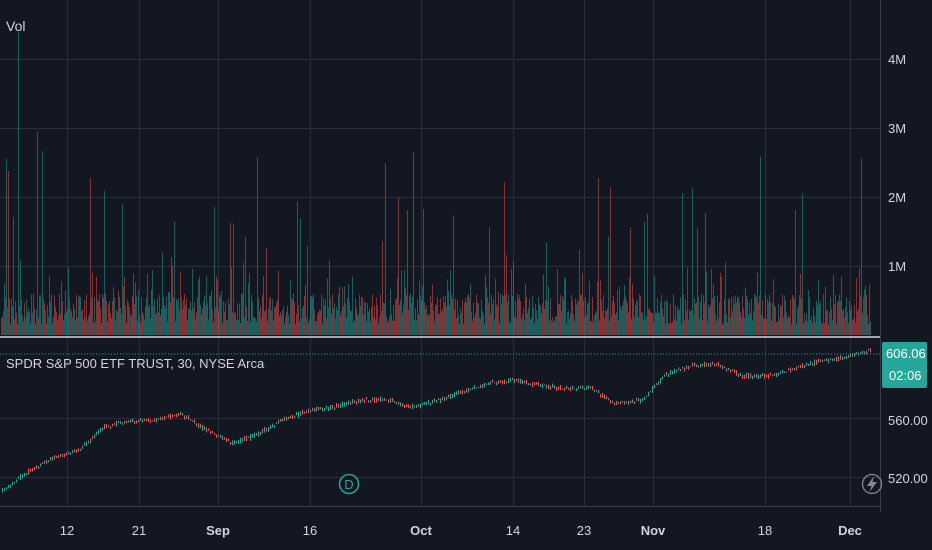 Image resolution: width=932 pixels, height=550 pixels. What do you see at coordinates (584, 530) in the screenshot?
I see `time-tick: 23` at bounding box center [584, 530].